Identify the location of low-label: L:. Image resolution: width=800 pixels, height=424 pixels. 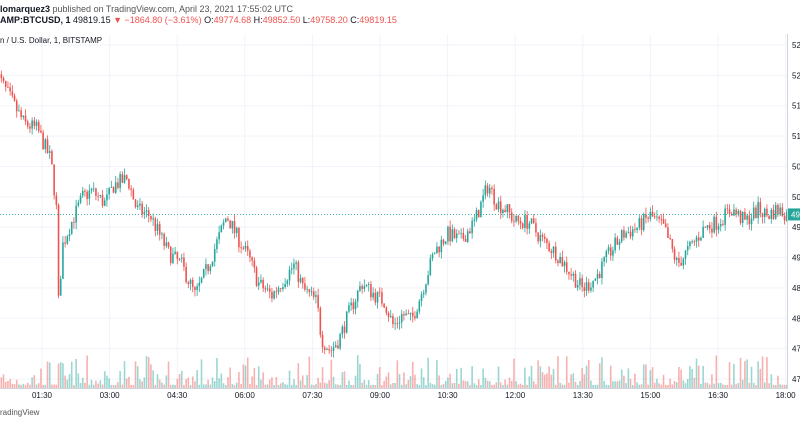
(306, 20).